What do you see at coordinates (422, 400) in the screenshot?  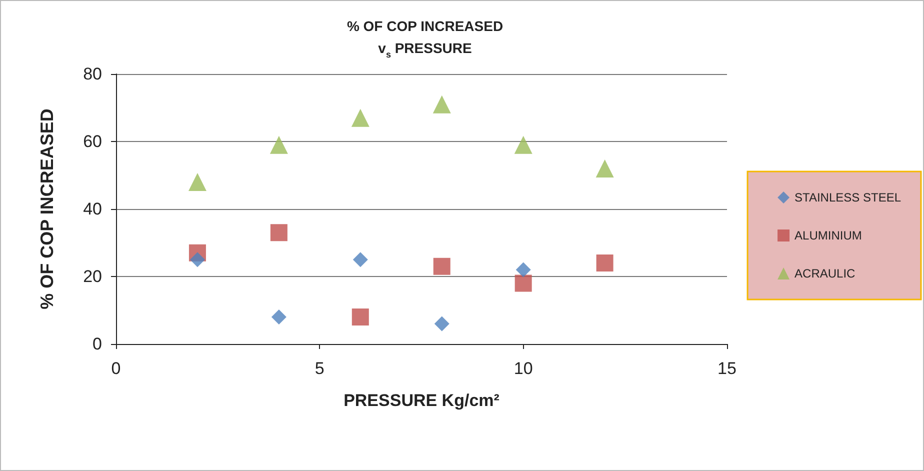 I see `x-axis-title: PRESSURE Kg/cm²` at bounding box center [422, 400].